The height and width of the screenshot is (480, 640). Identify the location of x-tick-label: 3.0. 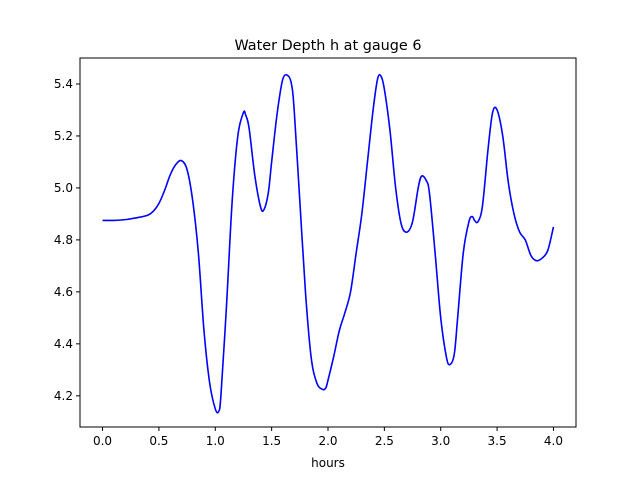
(440, 441).